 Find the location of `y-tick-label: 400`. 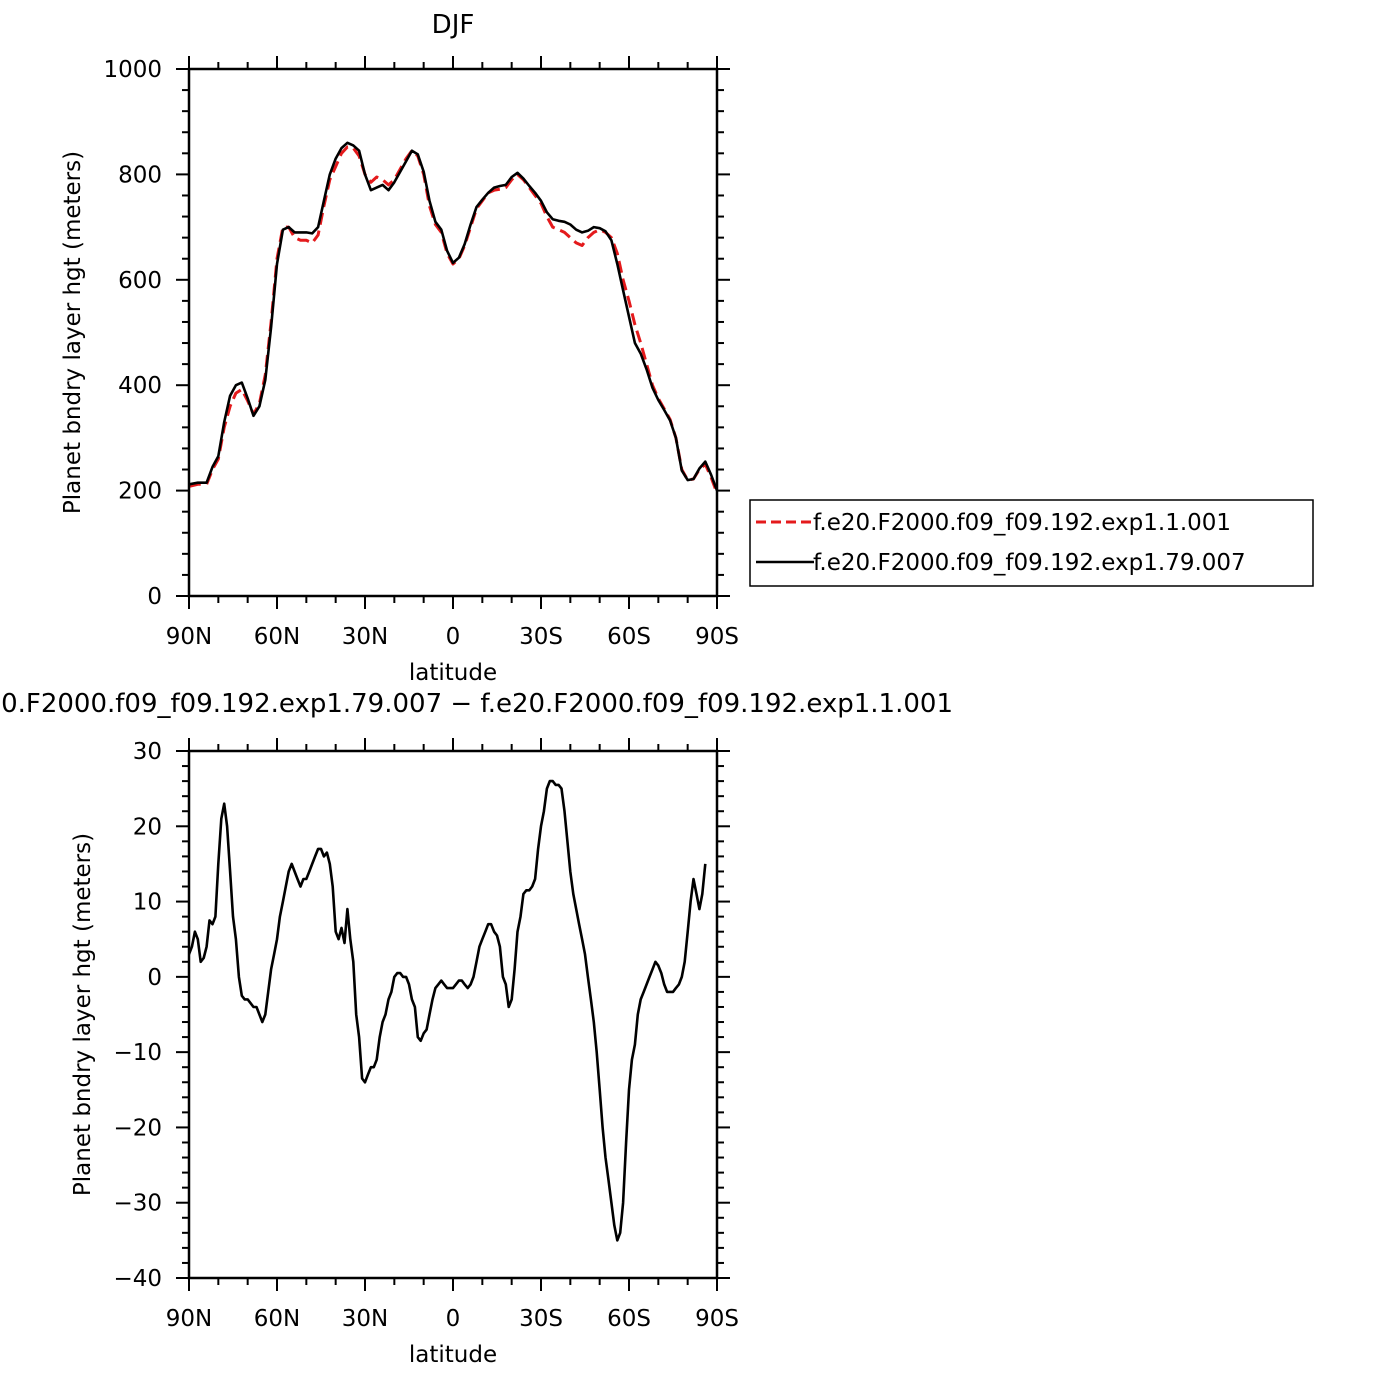

y-tick-label: 400 is located at coordinates (140, 386).